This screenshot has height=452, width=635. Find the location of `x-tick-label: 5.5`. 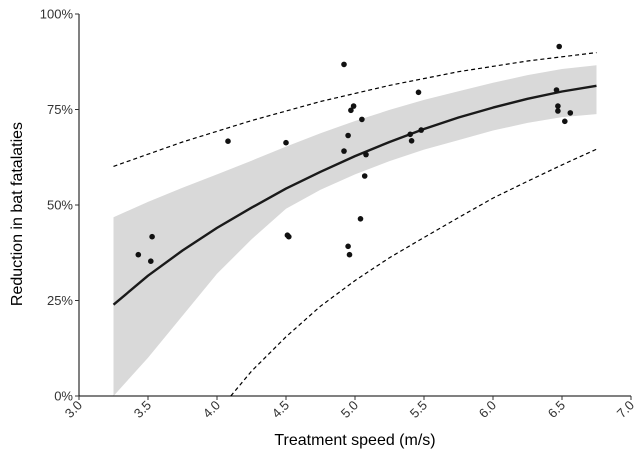

x-tick-label: 5.5 is located at coordinates (418, 409).